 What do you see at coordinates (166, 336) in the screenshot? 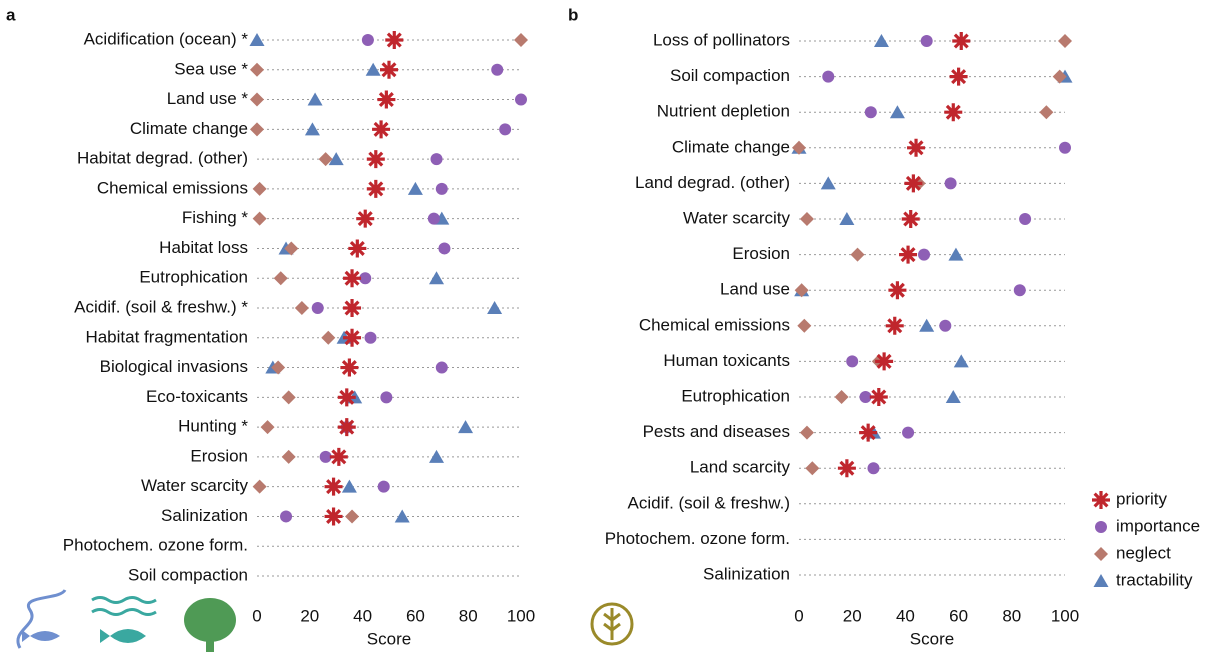
I see `category-label: Habitat fragmentation` at bounding box center [166, 336].